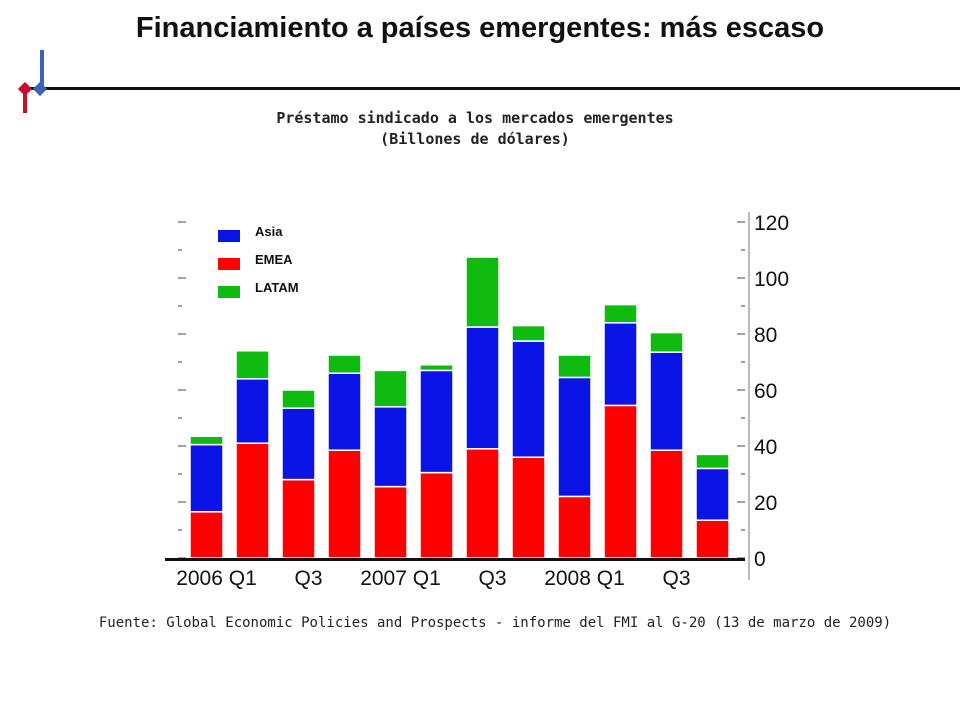 This screenshot has height=720, width=960. Describe the element at coordinates (765, 503) in the screenshot. I see `y-tick-label: 20` at that location.